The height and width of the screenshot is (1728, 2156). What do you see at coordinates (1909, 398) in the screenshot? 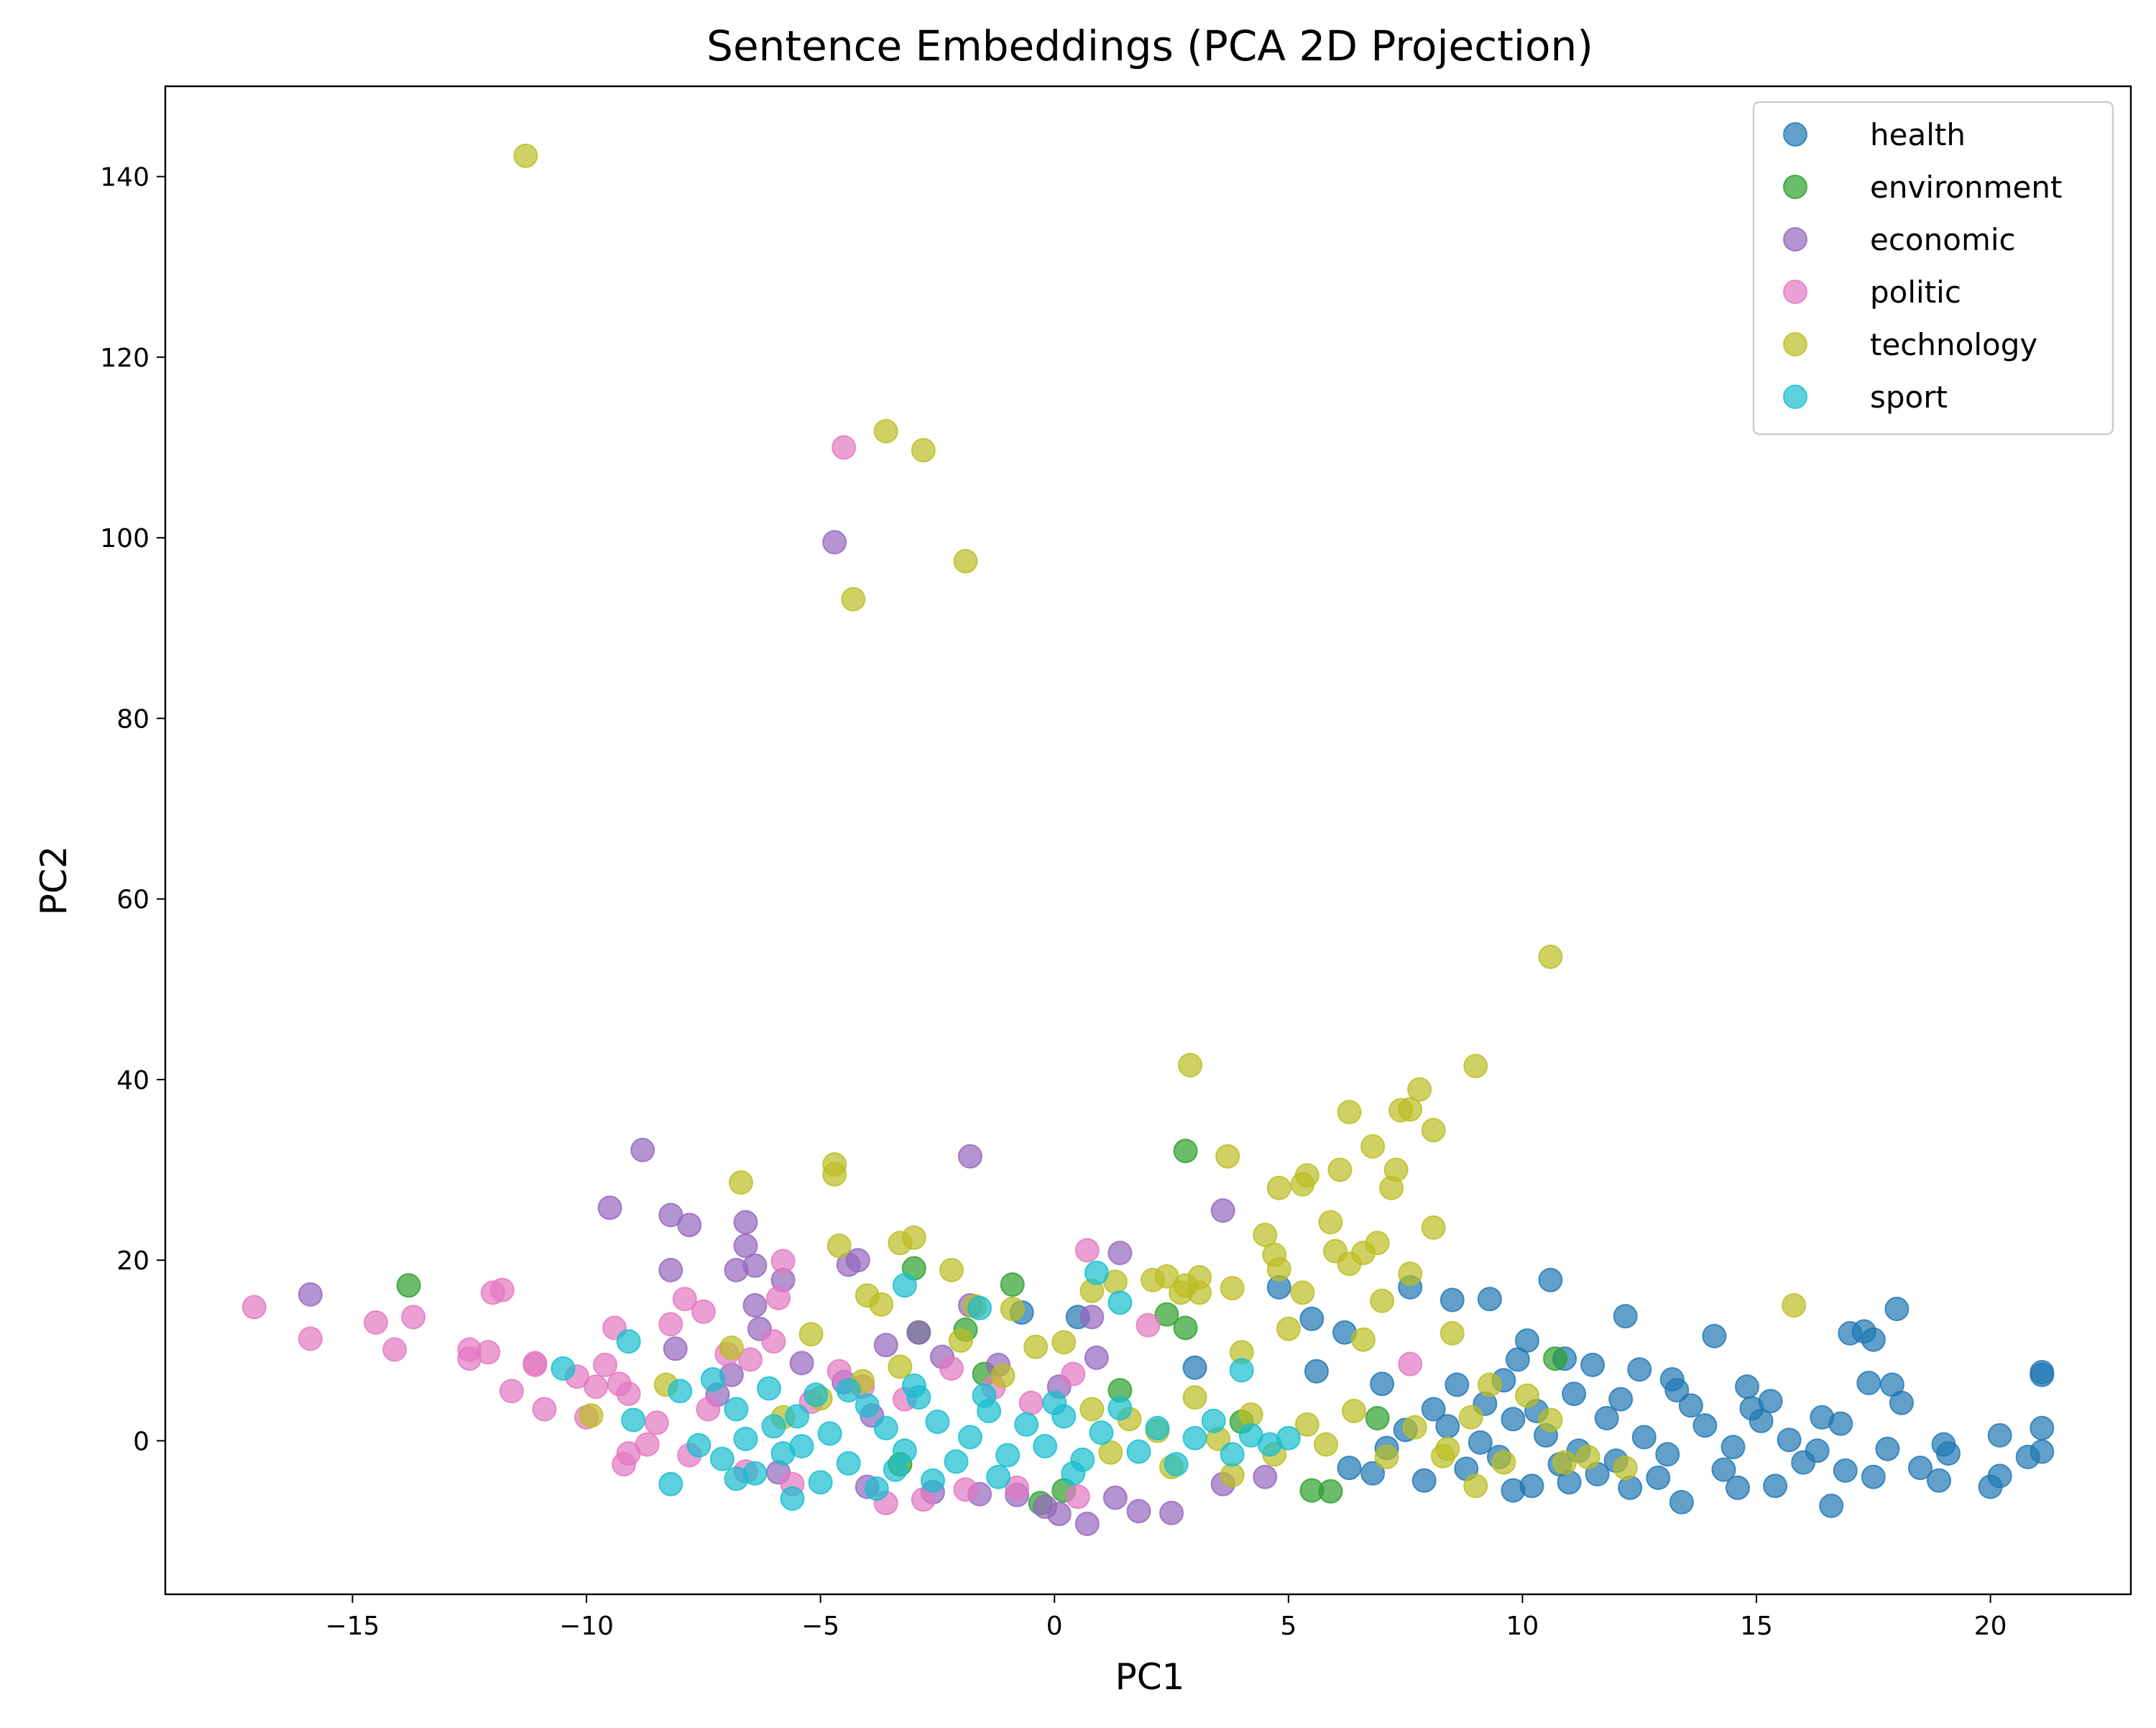
I see `legend-label-sport: sport` at bounding box center [1909, 398].